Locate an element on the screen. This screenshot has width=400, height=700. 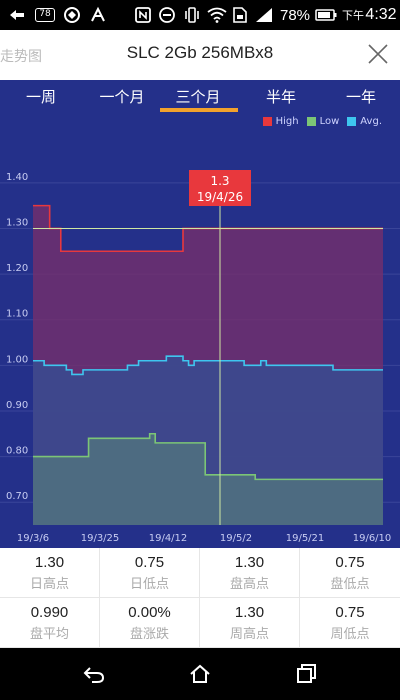
avg-line is located at coordinates (208, 365).